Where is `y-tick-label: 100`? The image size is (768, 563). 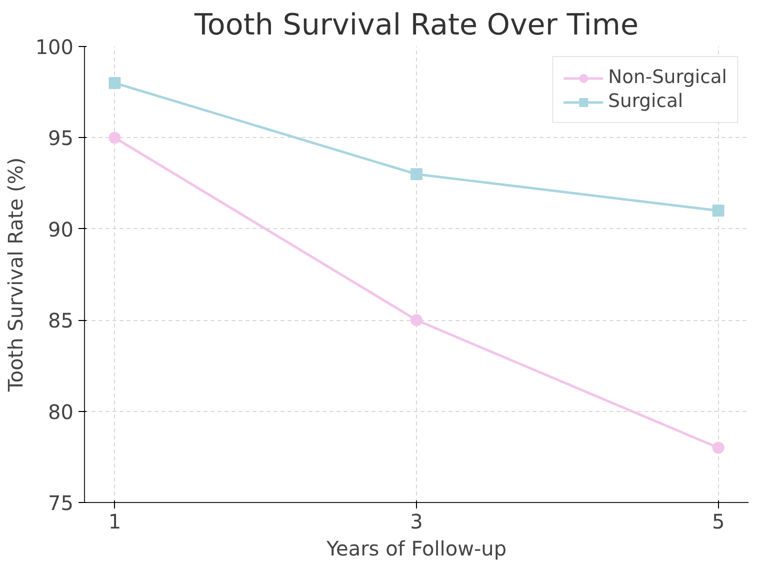 y-tick-label: 100 is located at coordinates (54, 47).